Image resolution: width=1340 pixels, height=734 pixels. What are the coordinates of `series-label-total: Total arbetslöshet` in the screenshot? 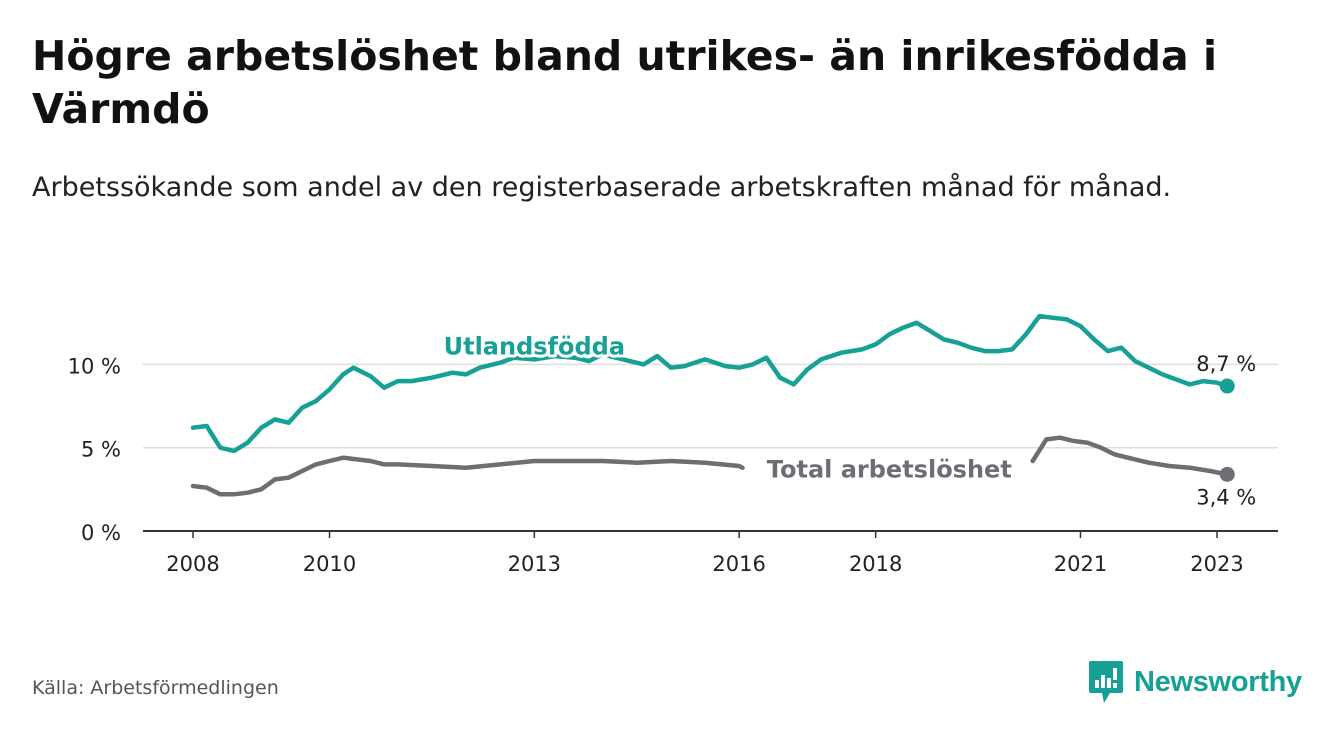 It's located at (889, 470).